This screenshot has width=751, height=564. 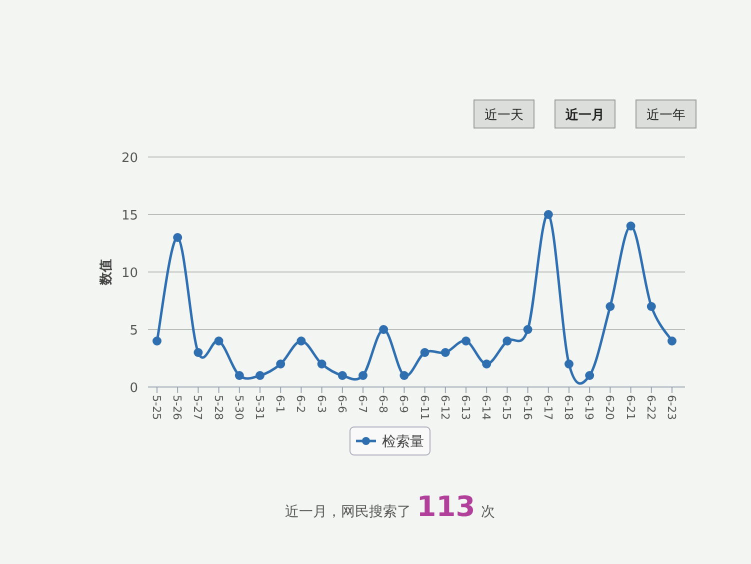 I want to click on y-tick-label: 0, so click(x=134, y=388).